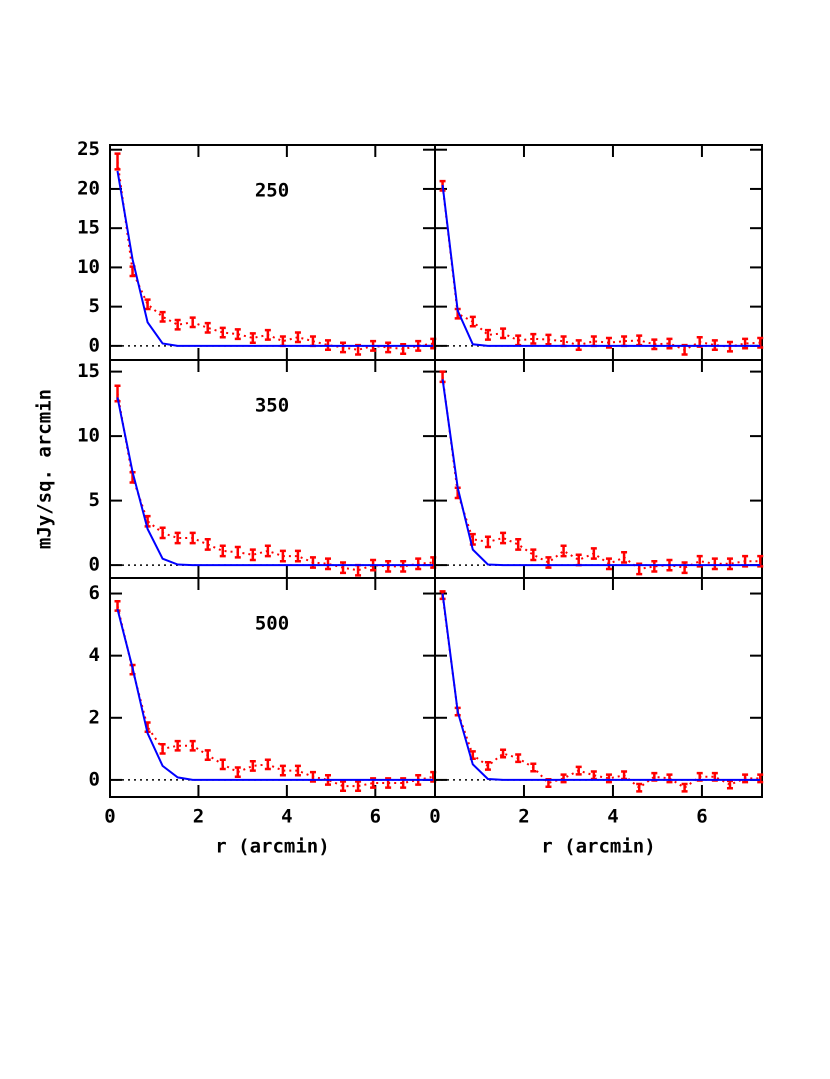 Image resolution: width=830 pixels, height=1079 pixels. What do you see at coordinates (94, 593) in the screenshot?
I see `y-tick-label: 6` at bounding box center [94, 593].